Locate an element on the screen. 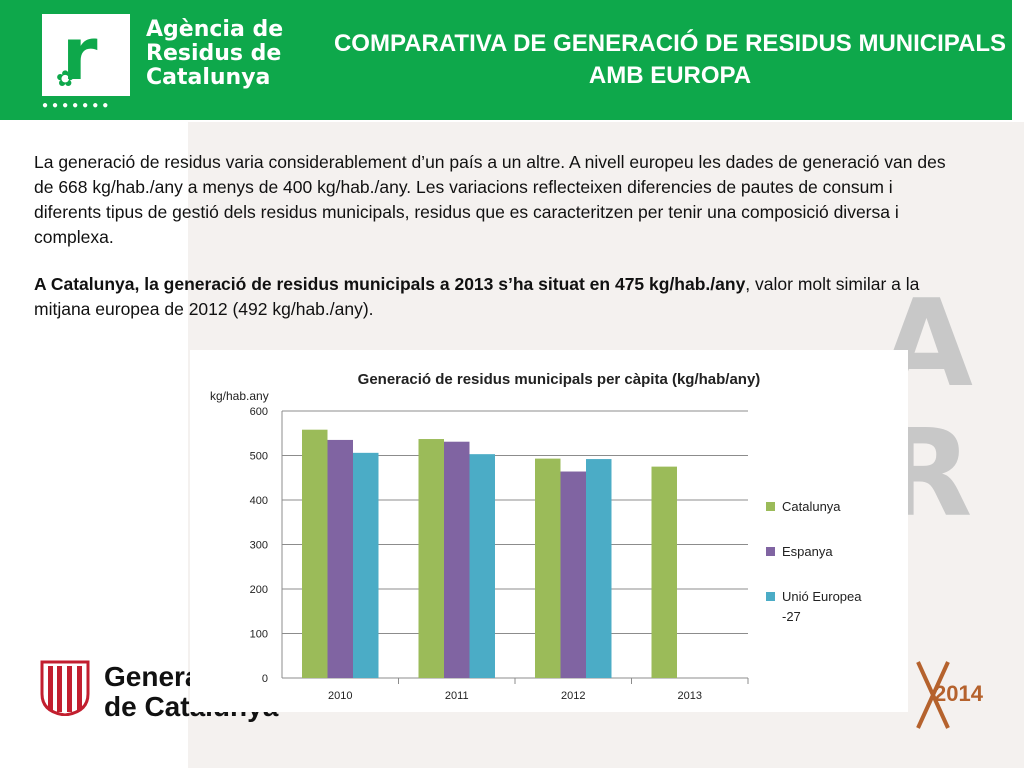 The width and height of the screenshot is (1024, 768). bar-uni-europea-27-2012 is located at coordinates (599, 568).